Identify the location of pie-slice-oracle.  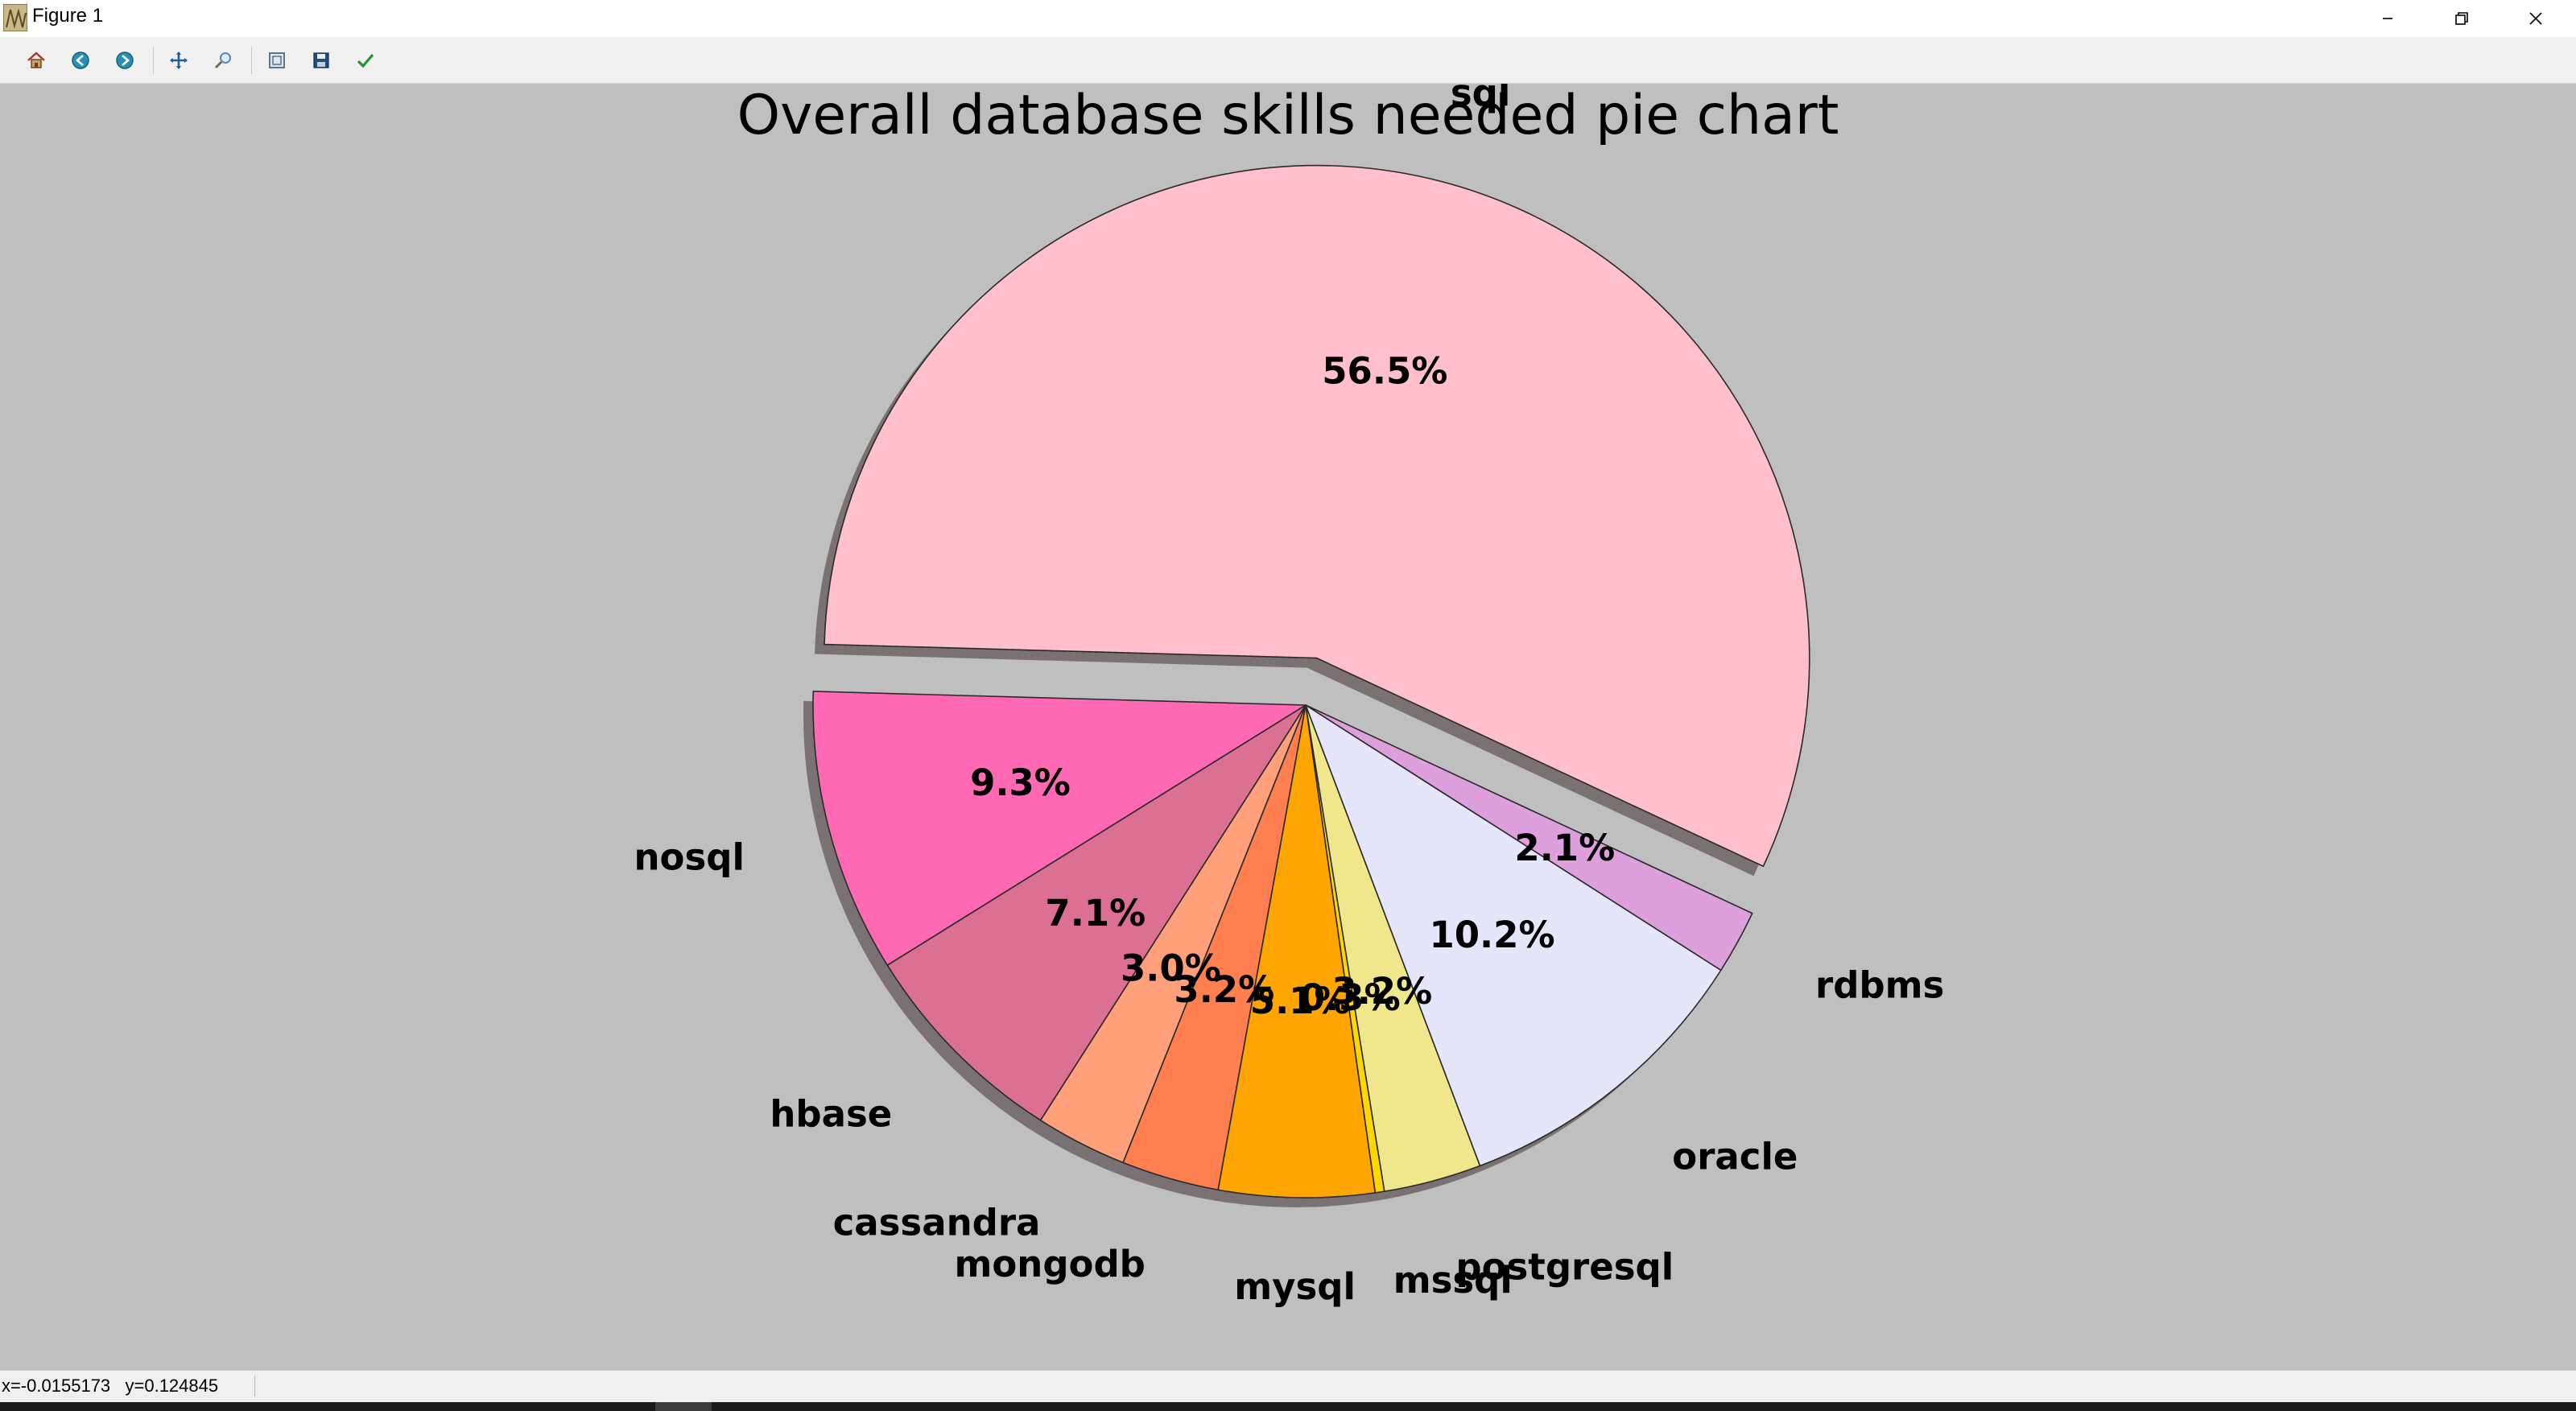
(1513, 935).